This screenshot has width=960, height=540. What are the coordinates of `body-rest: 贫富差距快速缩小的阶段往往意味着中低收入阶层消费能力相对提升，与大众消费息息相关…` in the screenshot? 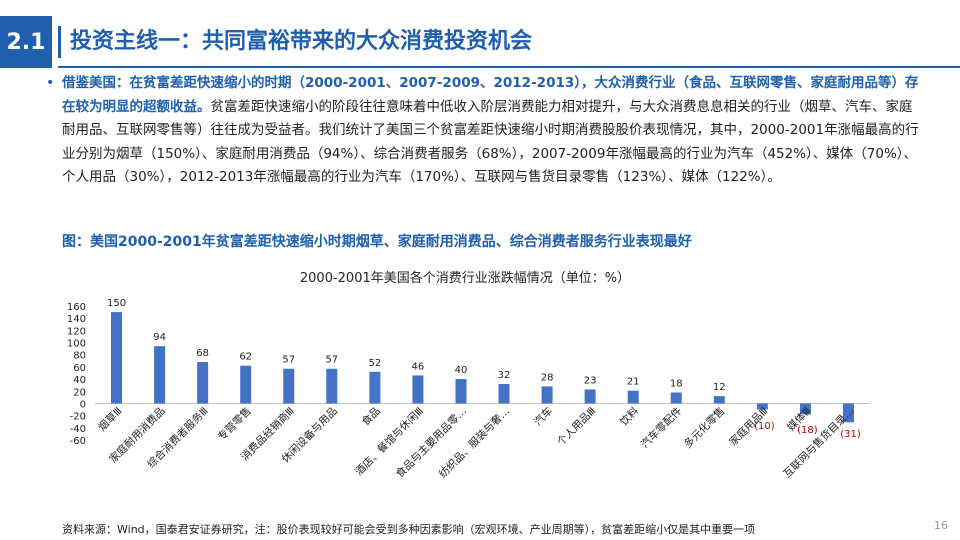 It's located at (490, 142).